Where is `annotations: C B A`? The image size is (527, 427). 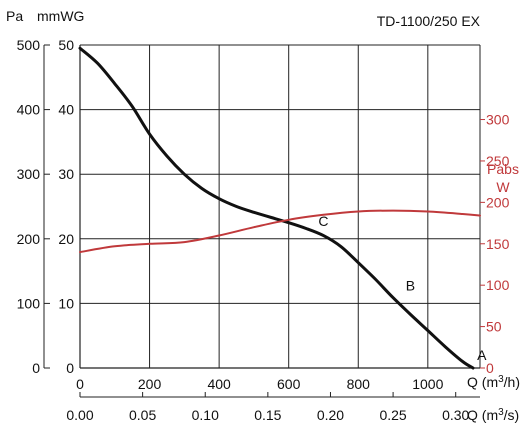 annotations: C B A is located at coordinates (402, 288).